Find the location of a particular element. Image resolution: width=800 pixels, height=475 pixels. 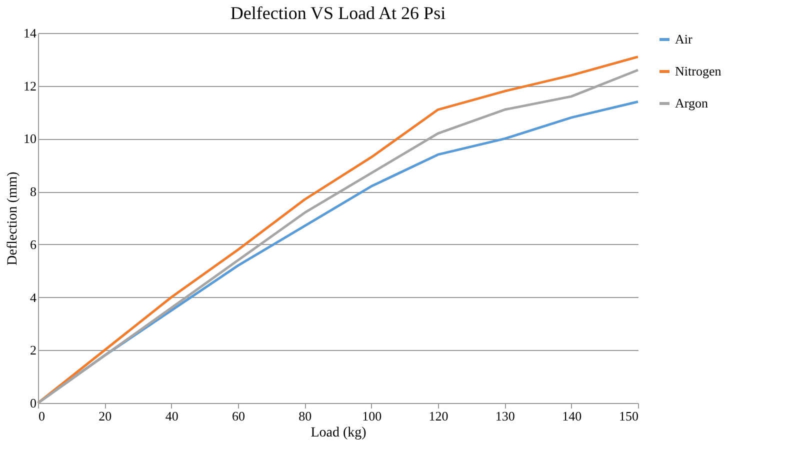

x-tick-label: 140 is located at coordinates (572, 416).